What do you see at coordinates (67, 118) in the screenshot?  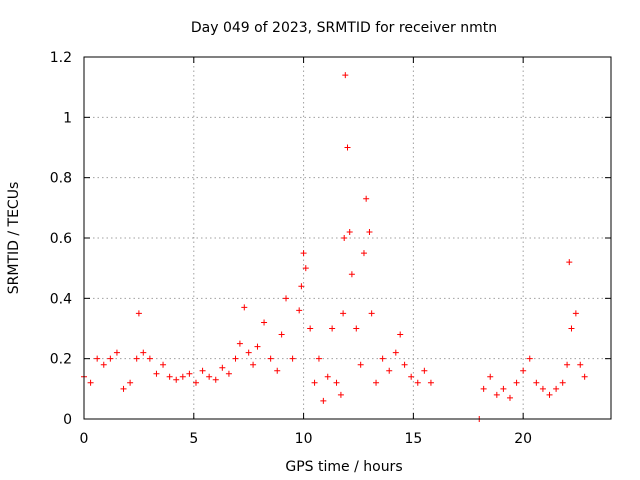 I see `y-tick-label: 1` at bounding box center [67, 118].